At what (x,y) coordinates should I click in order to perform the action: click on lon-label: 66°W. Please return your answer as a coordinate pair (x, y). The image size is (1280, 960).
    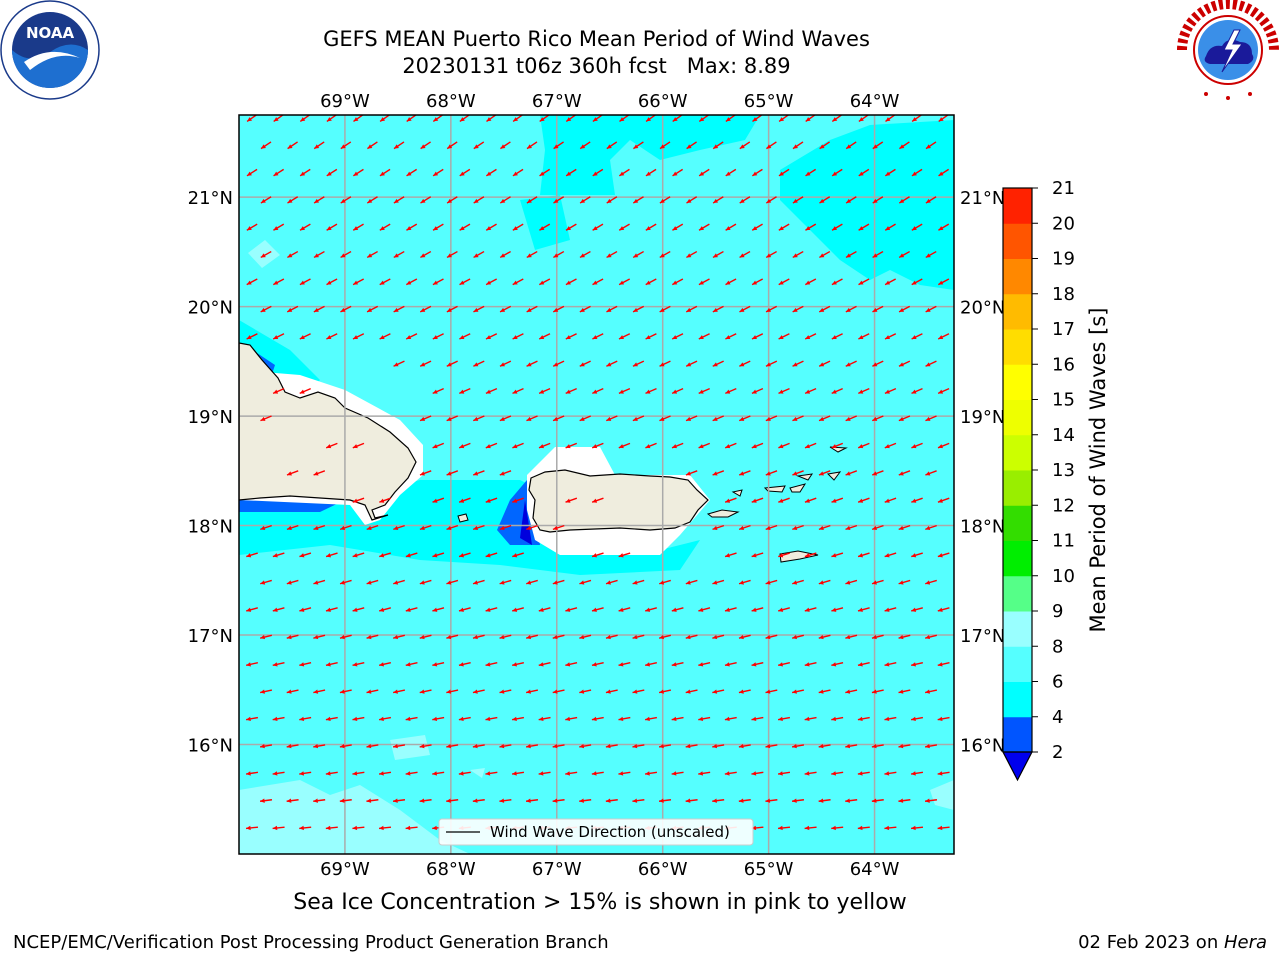
    Looking at the image, I should click on (663, 101).